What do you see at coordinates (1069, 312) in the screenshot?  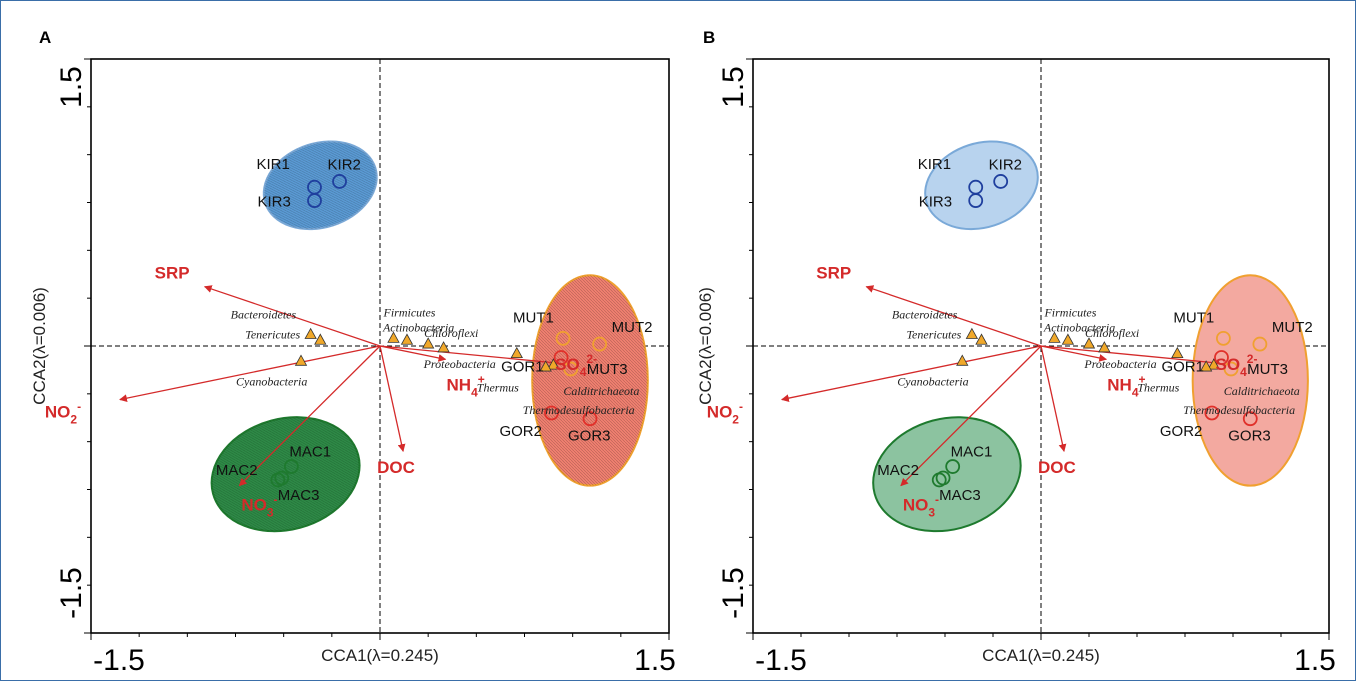 I see `taxon-label: Firmicutes` at bounding box center [1069, 312].